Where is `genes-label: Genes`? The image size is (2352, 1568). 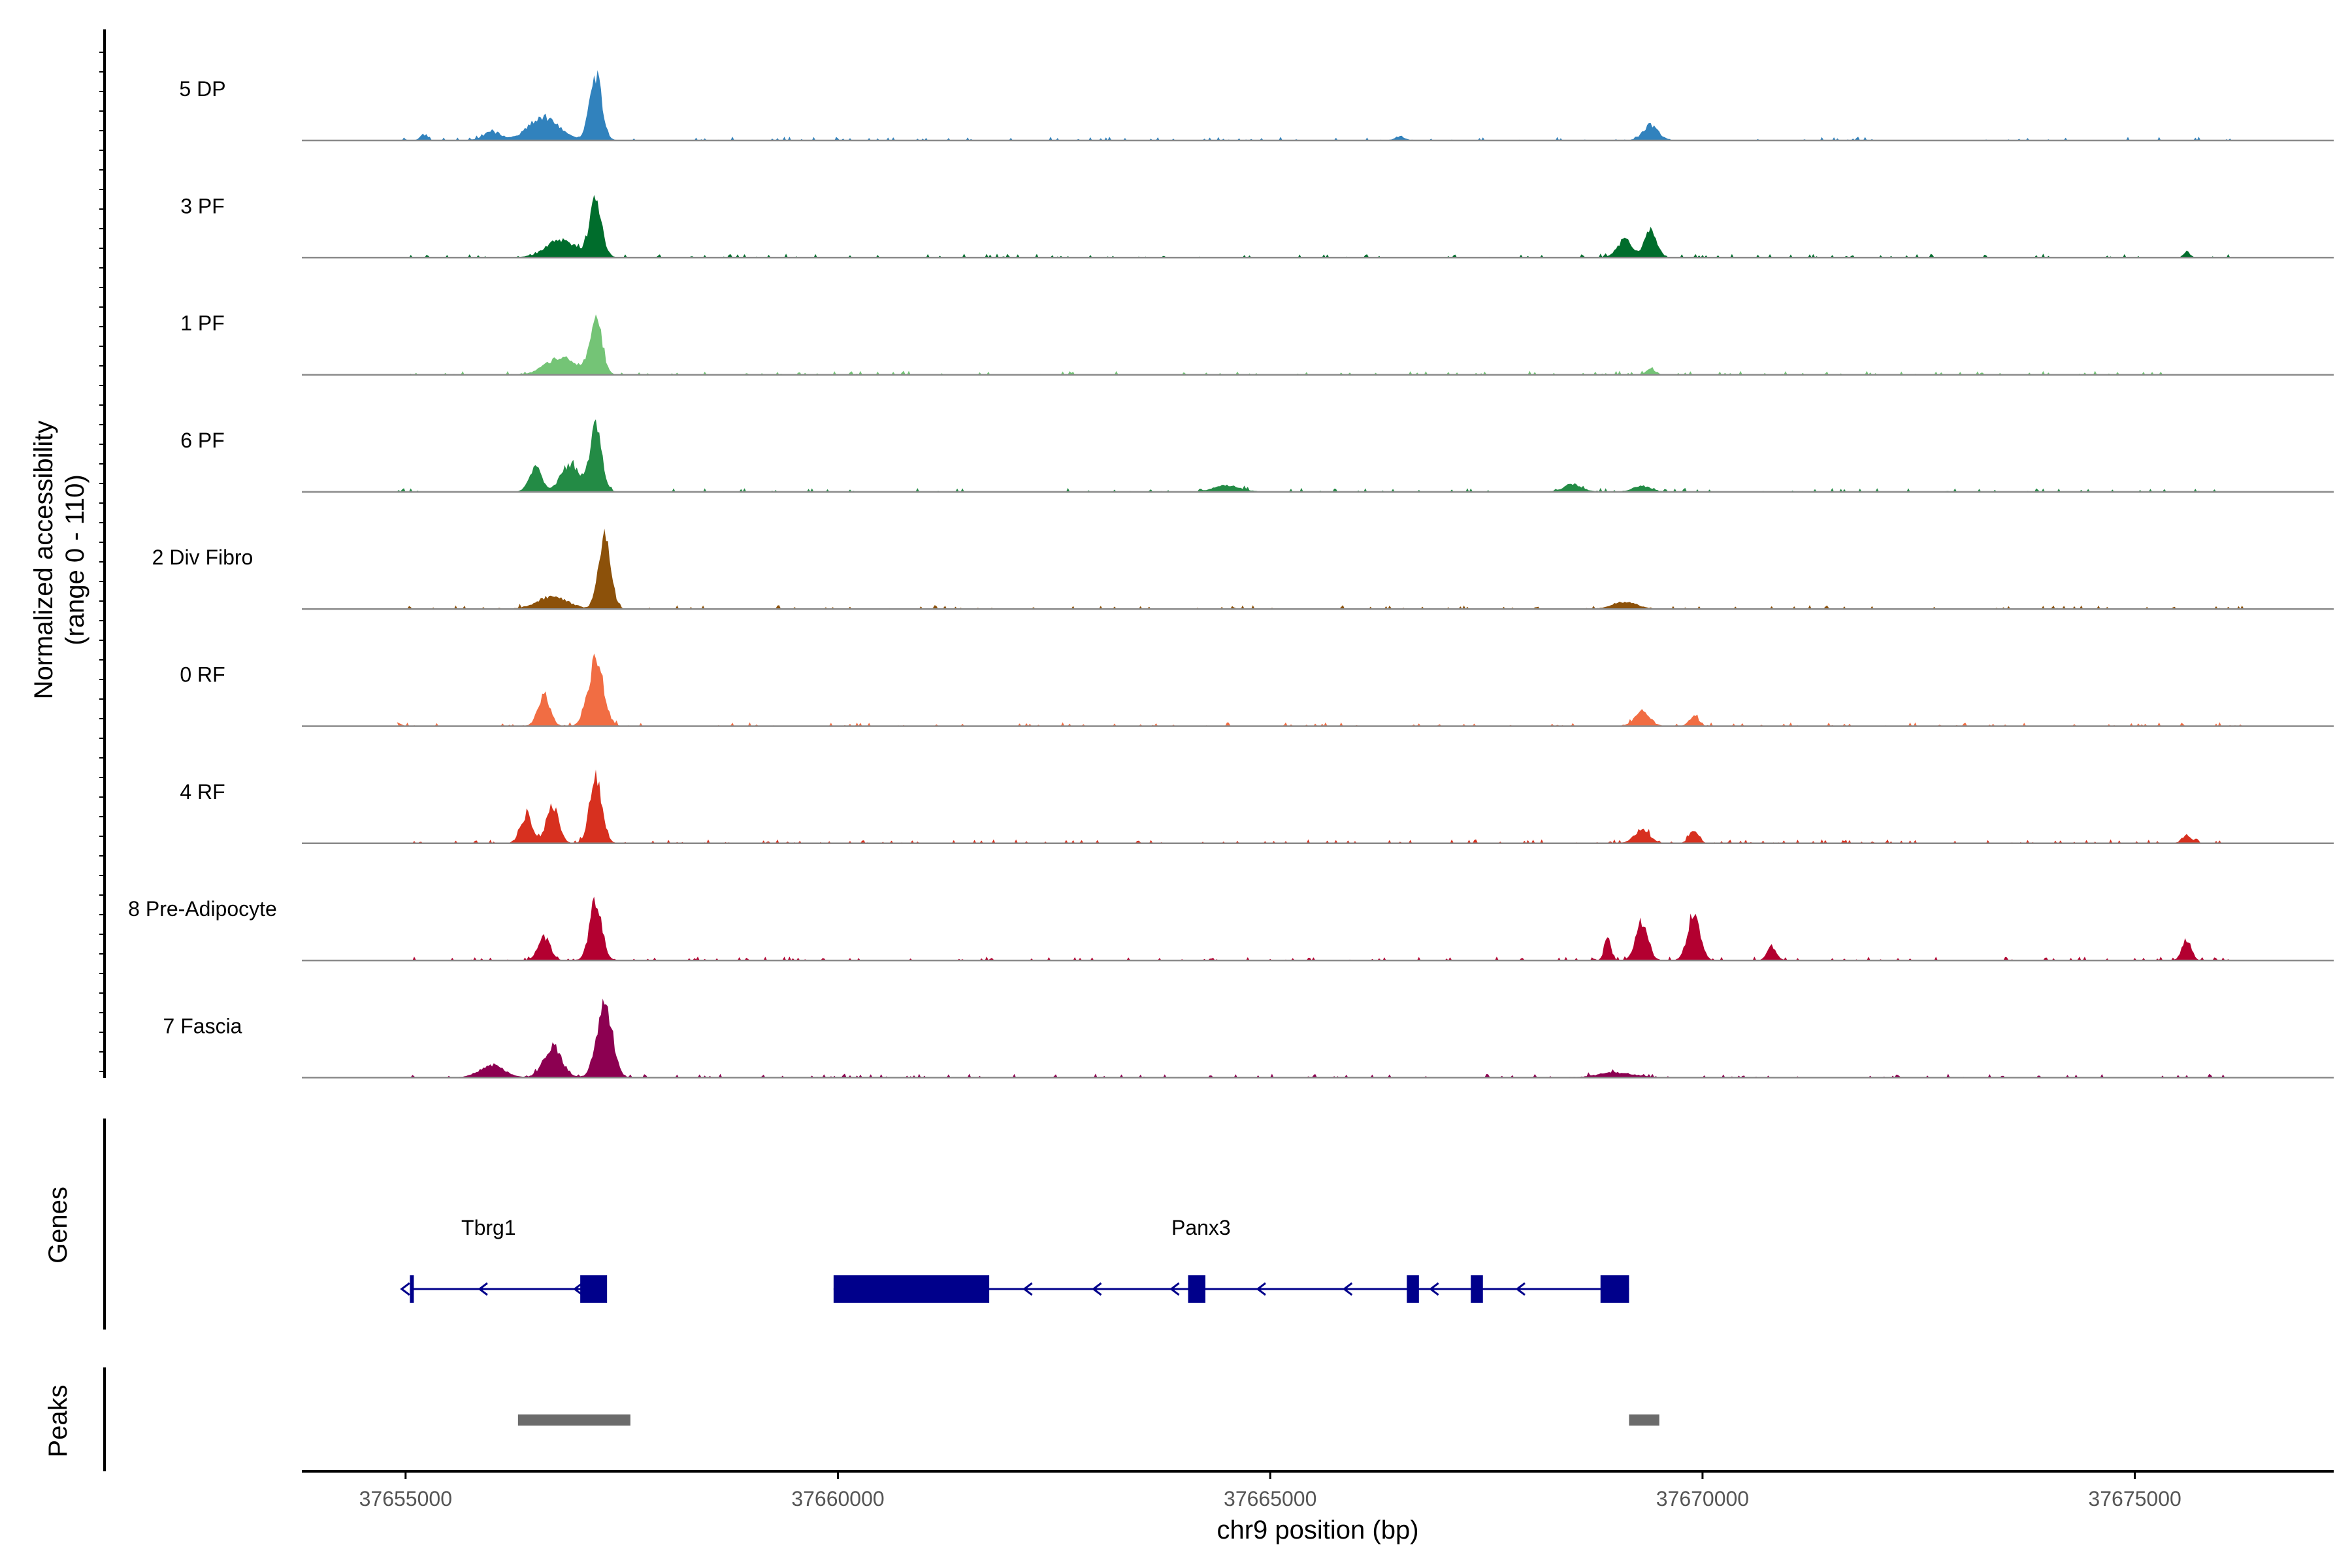 genes-label: Genes is located at coordinates (58, 1225).